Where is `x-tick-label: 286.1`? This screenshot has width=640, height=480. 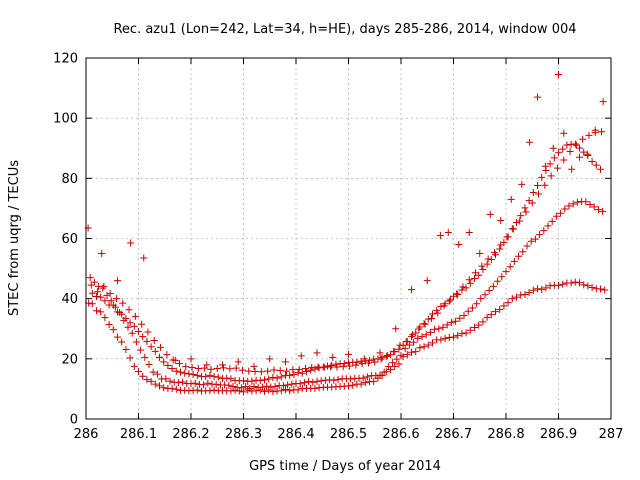 x-tick-label: 286.1 is located at coordinates (138, 434).